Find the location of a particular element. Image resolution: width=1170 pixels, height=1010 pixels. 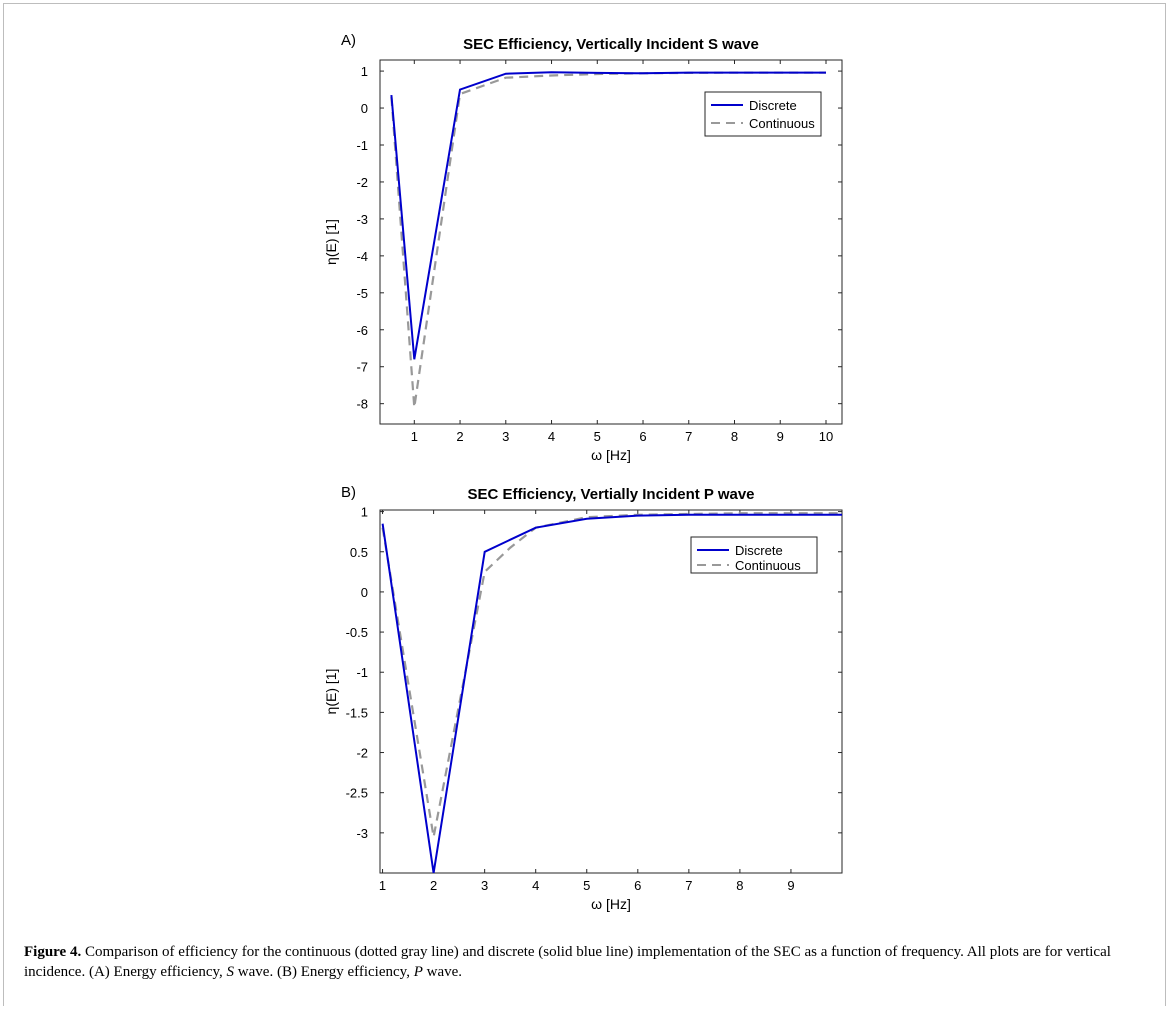

caption-text-mid: wave. (B) Energy efficiency, is located at coordinates (324, 972).